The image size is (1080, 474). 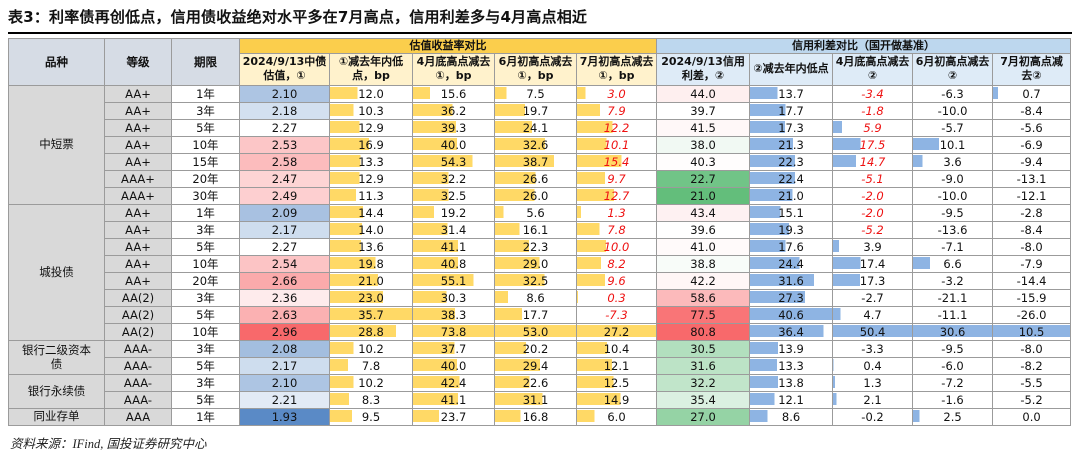 I want to click on value-cell: 38.8, so click(x=703, y=263).